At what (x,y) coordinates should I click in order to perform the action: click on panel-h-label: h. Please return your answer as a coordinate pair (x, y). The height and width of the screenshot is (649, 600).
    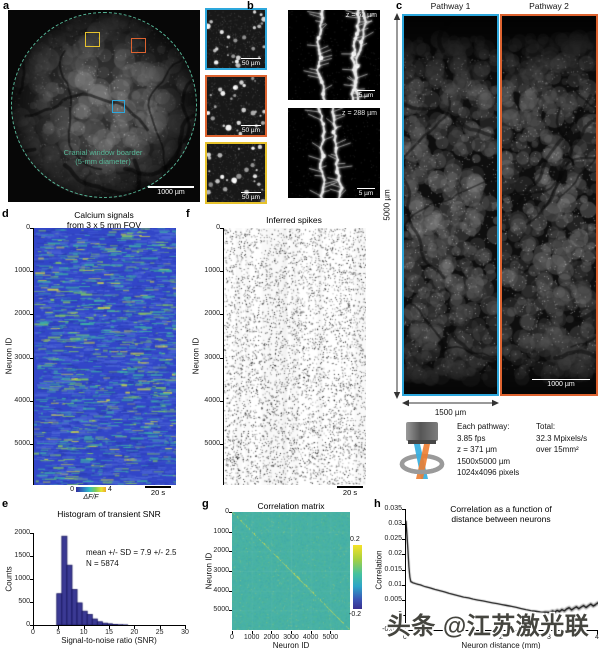
    Looking at the image, I should click on (377, 504).